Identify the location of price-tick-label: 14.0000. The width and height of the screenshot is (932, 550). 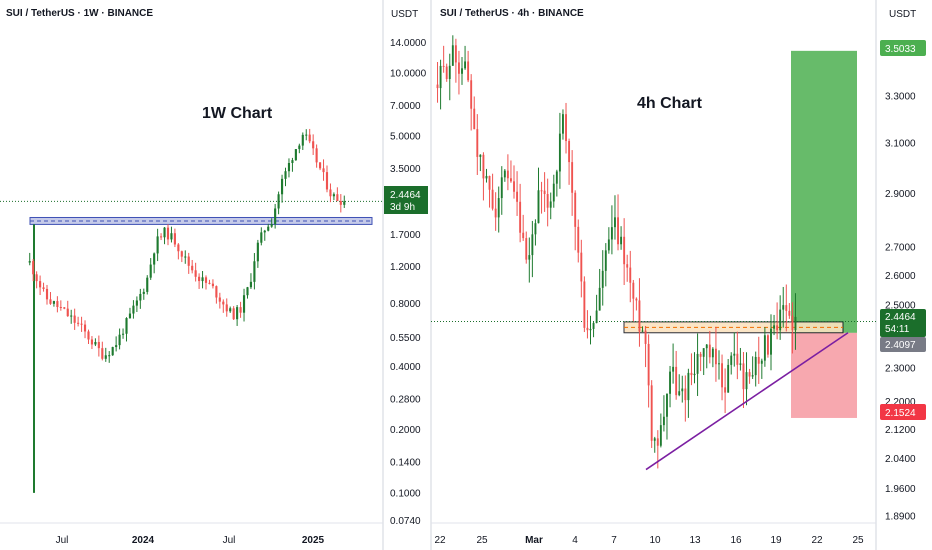
(408, 43).